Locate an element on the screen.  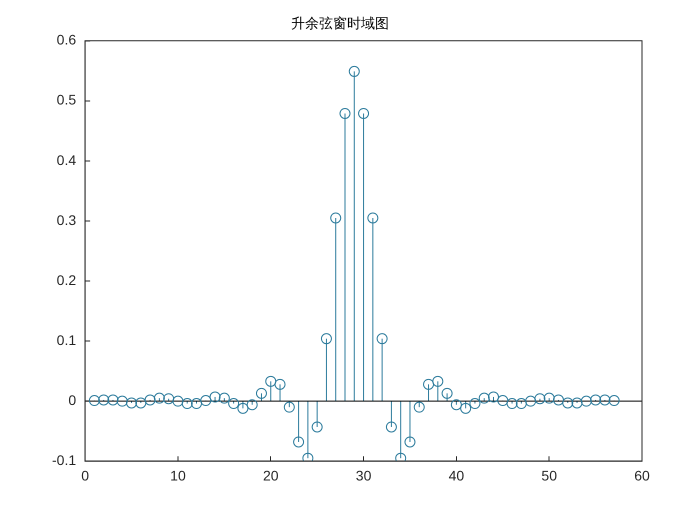
x-tick-label: 10 is located at coordinates (178, 475).